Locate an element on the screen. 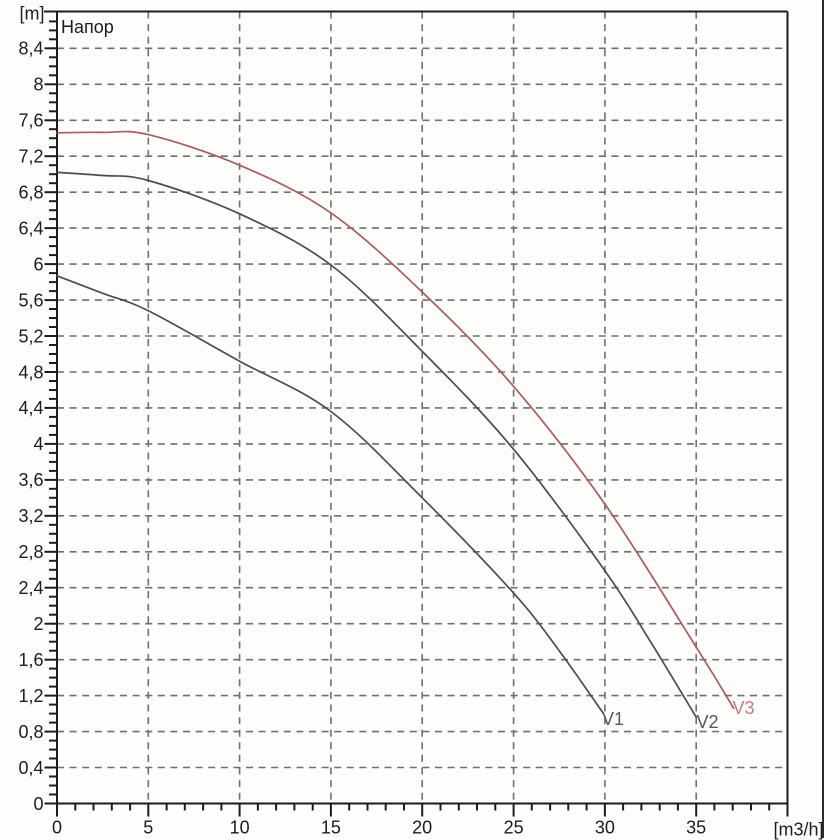 This screenshot has height=840, width=840. svg-text: [m] is located at coordinates (32, 14).